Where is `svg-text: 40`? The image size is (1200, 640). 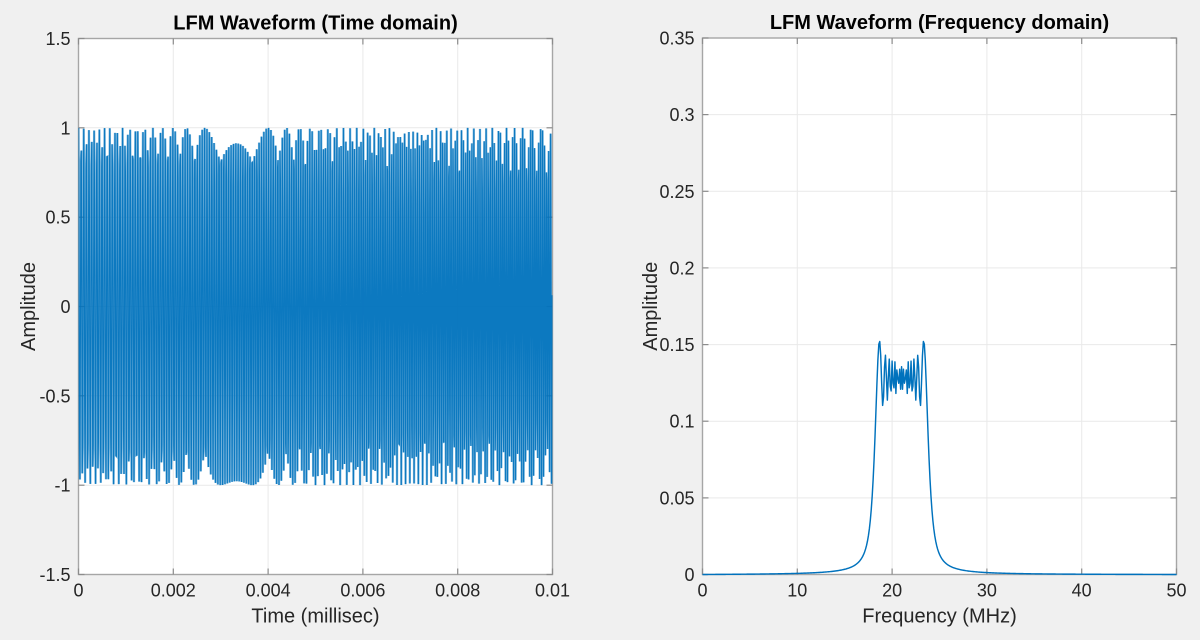
svg-text: 40 is located at coordinates (1082, 591).